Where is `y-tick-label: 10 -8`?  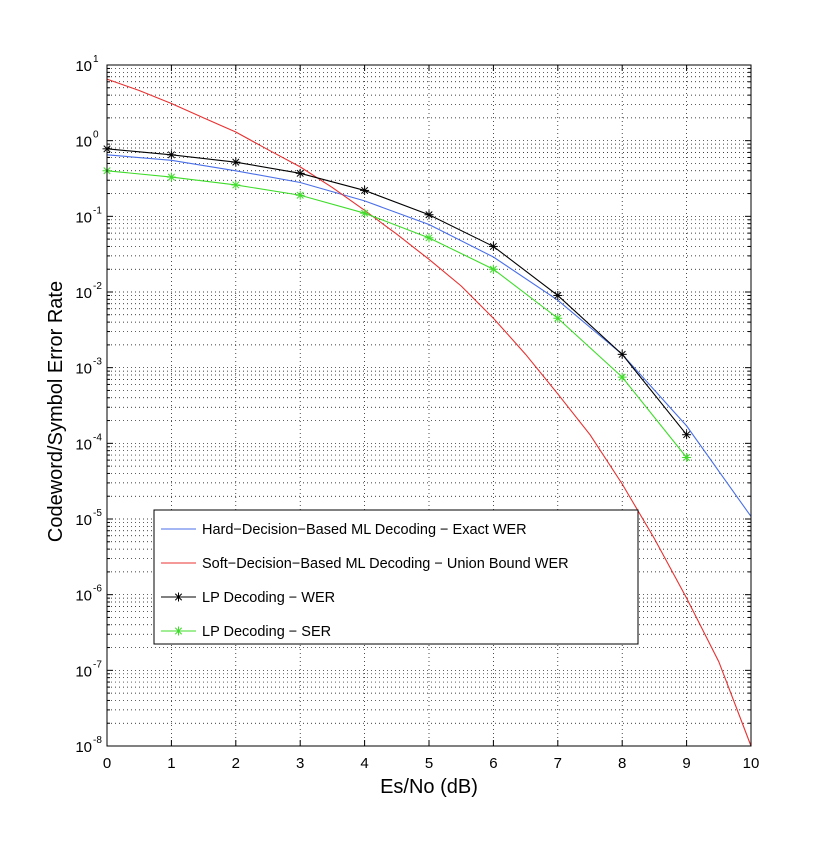
y-tick-label: 10 -8 is located at coordinates (88, 745).